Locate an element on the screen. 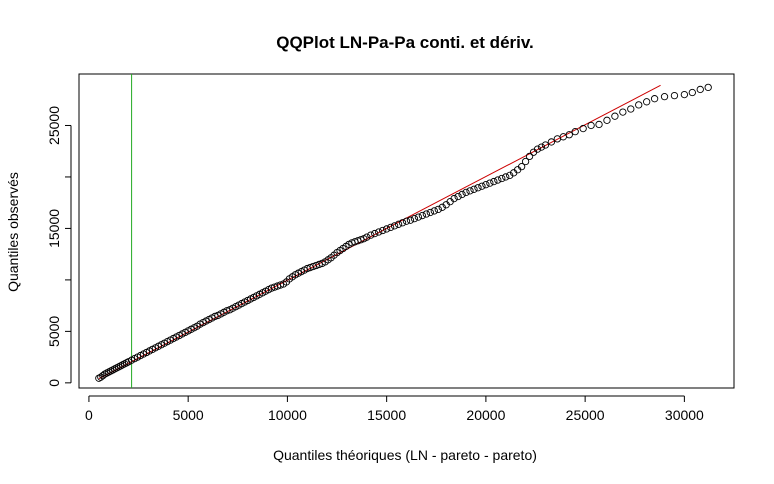 The height and width of the screenshot is (484, 774). y-tick-label: 15000 is located at coordinates (54, 228).